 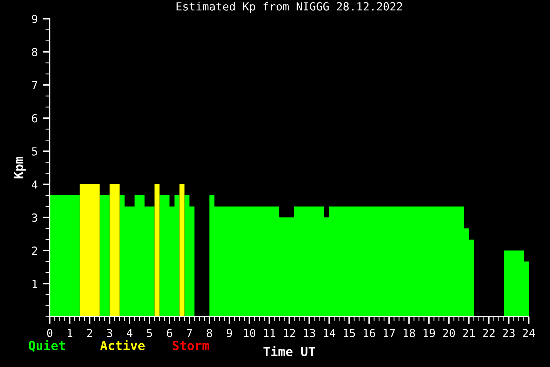 What do you see at coordinates (489, 333) in the screenshot?
I see `x-tick-label: 22` at bounding box center [489, 333].